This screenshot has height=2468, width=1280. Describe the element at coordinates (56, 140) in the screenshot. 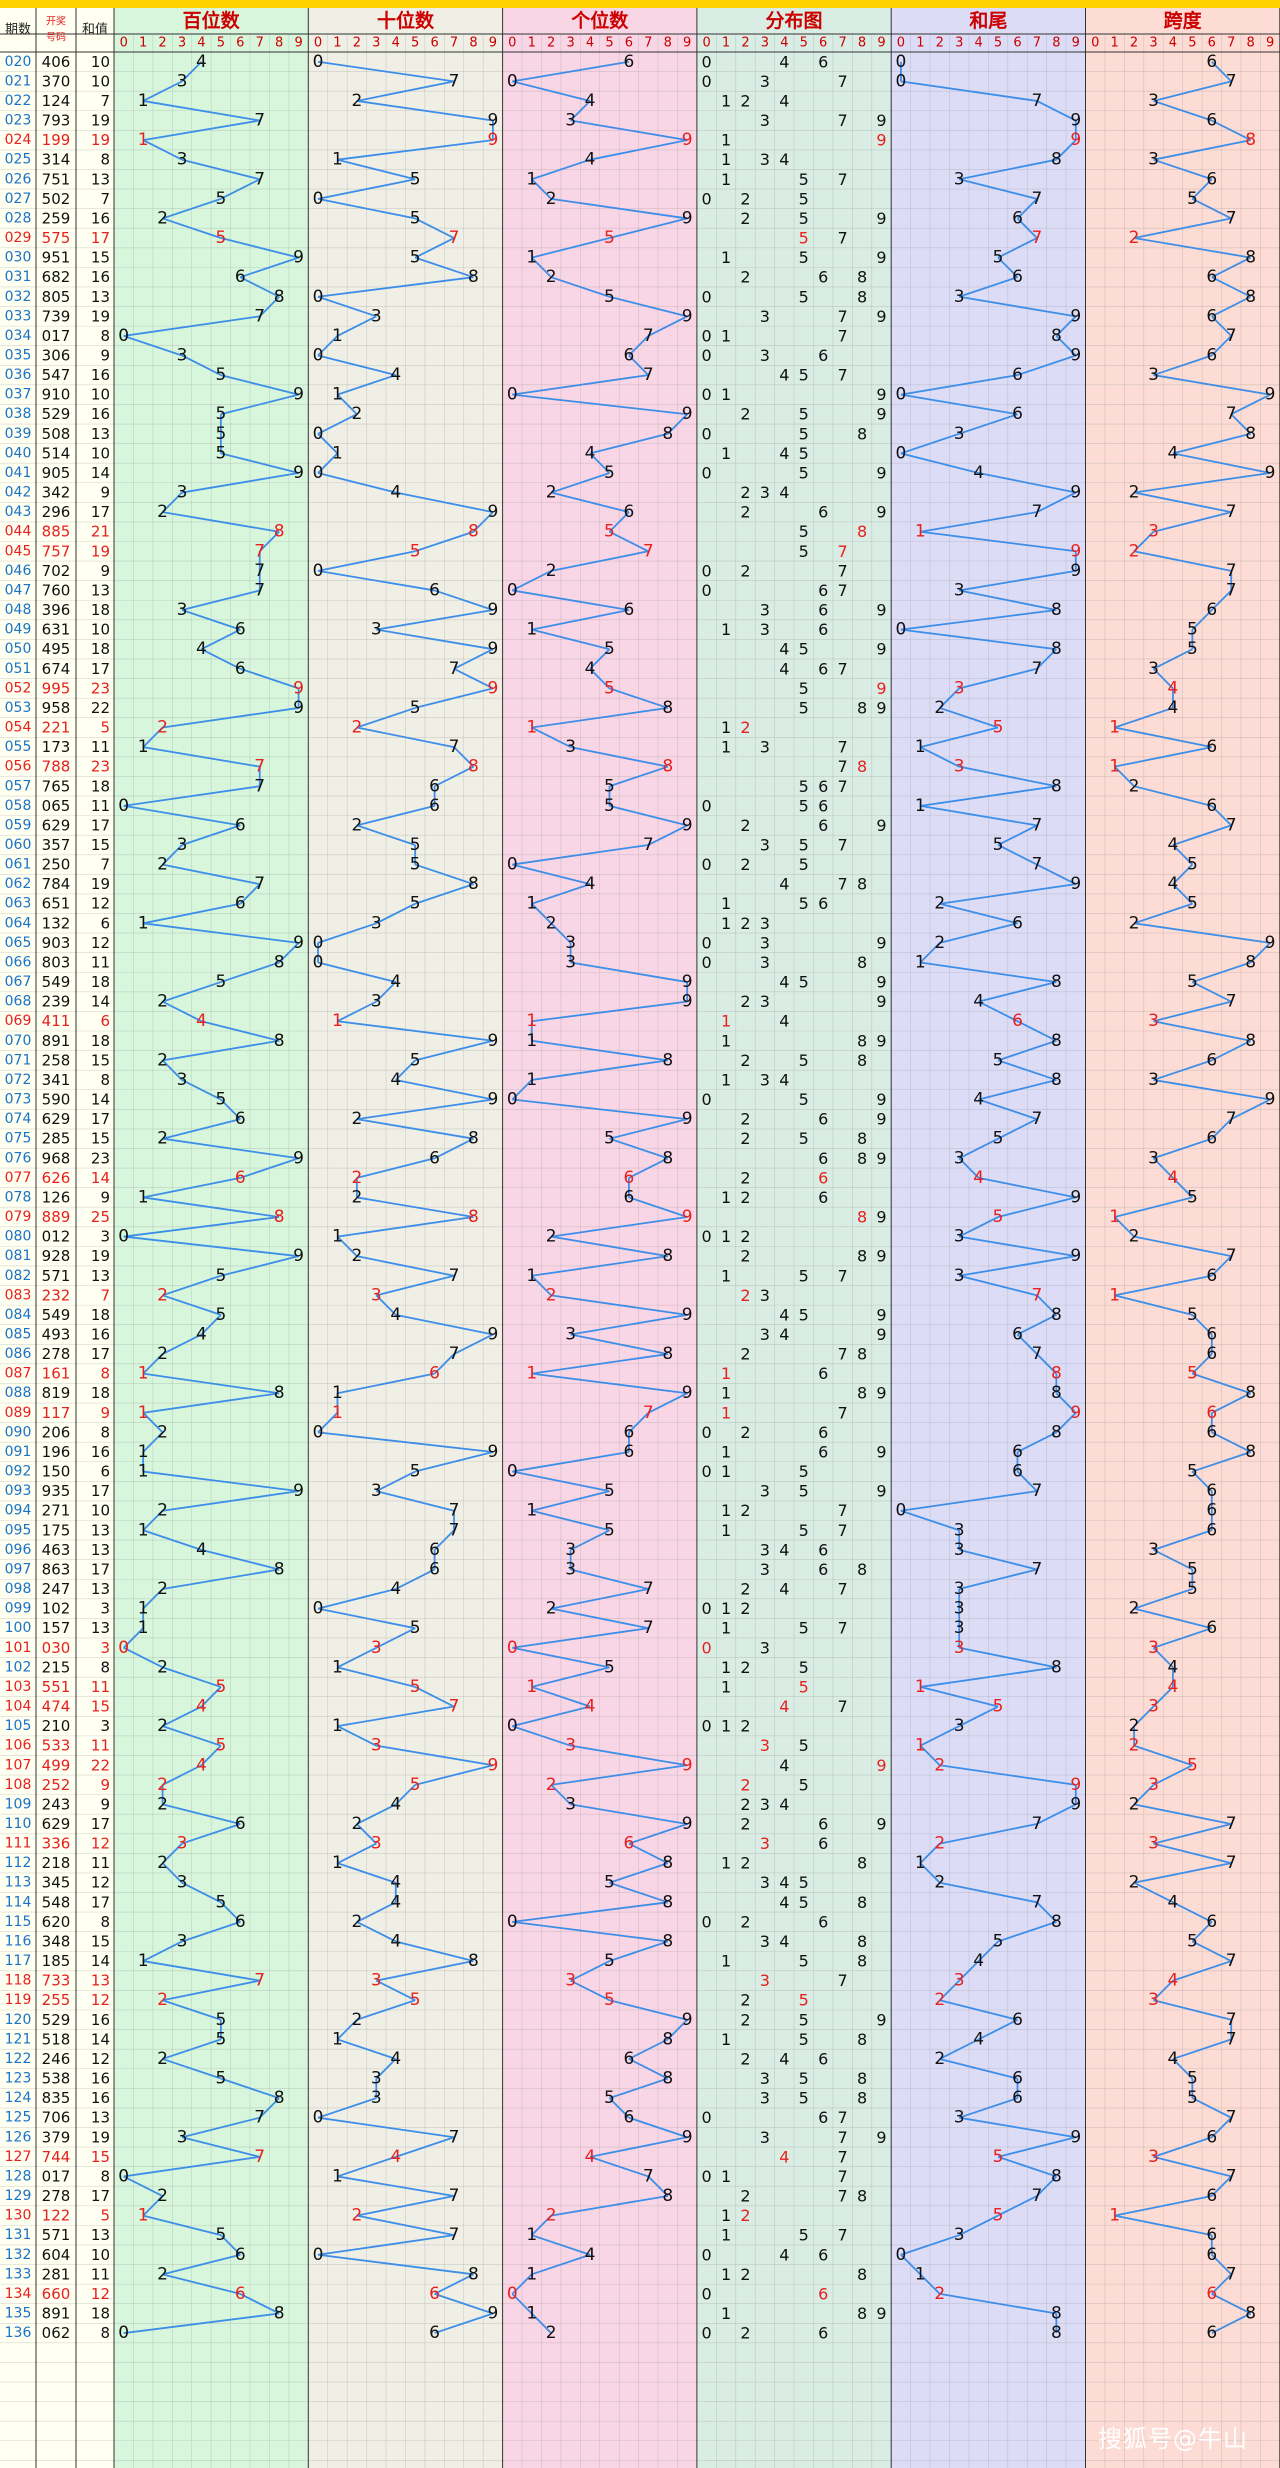

I see `draw-number: 199` at that location.